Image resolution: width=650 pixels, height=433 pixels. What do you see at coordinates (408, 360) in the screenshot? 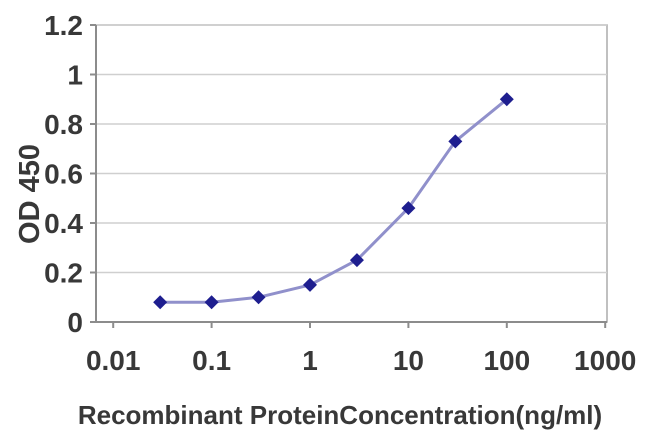
I see `x-tick-label: 10` at bounding box center [408, 360].